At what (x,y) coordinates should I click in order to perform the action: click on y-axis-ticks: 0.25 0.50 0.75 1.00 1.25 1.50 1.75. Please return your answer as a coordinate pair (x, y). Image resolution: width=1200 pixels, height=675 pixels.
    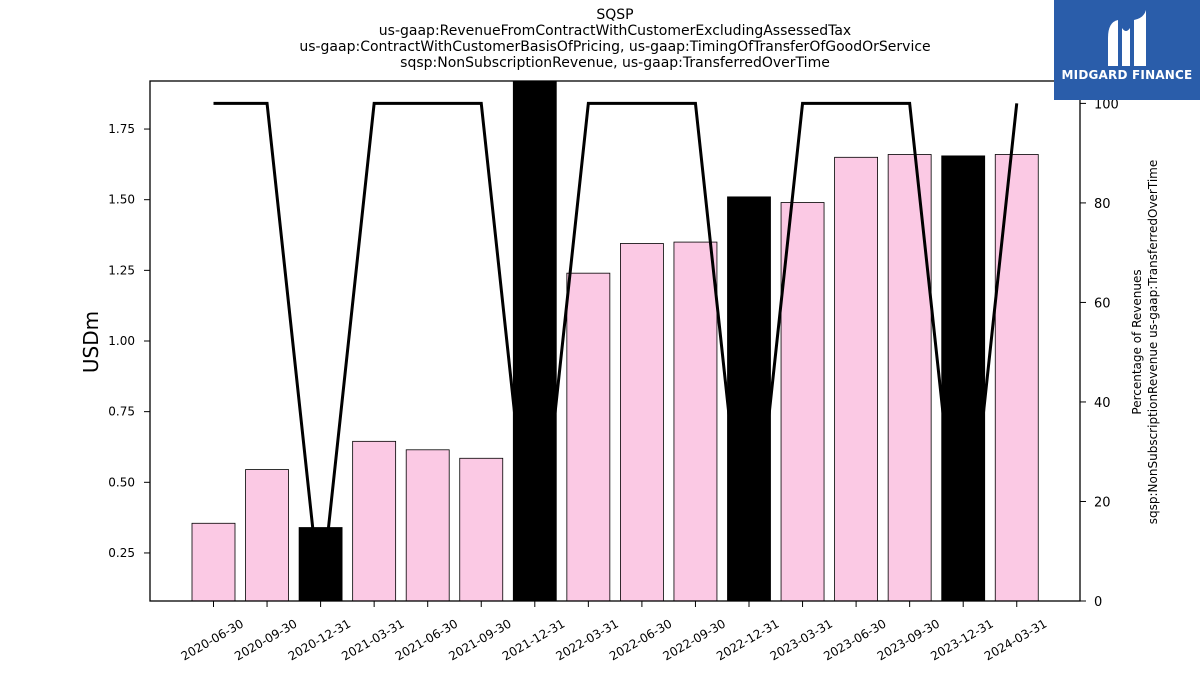
    Looking at the image, I should click on (129, 341).